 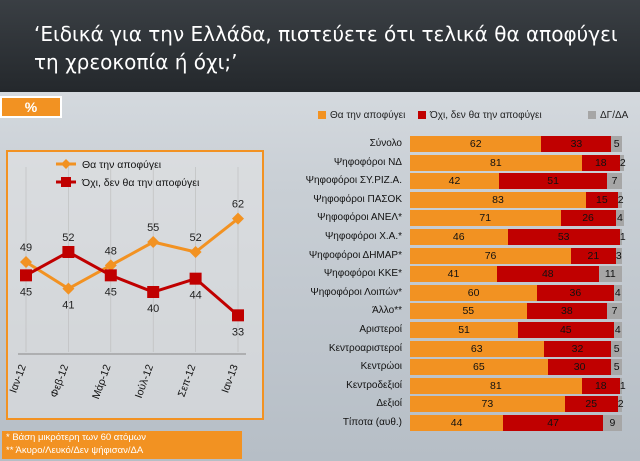 I want to click on data-label: 48, so click(x=111, y=251).